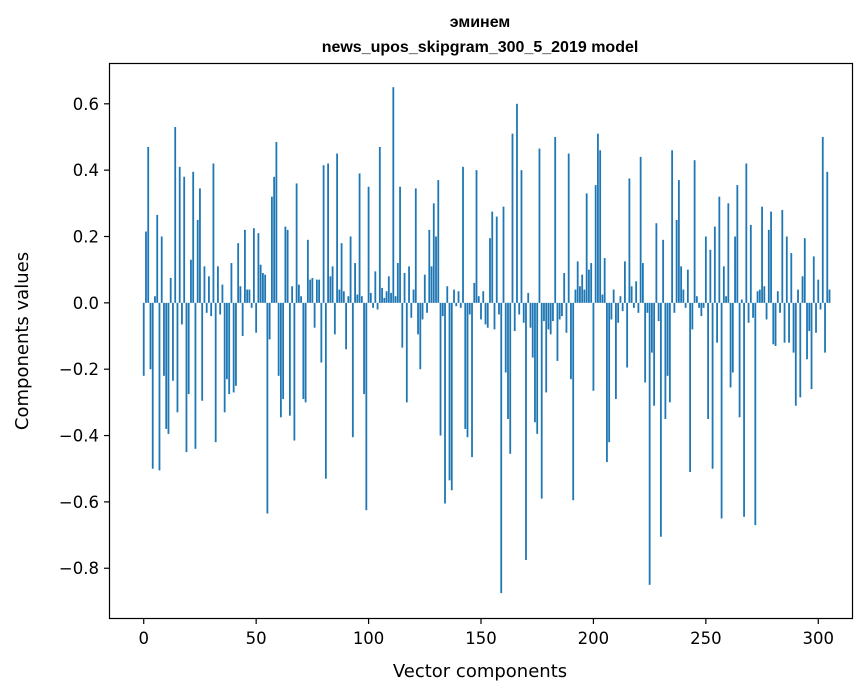  I want to click on y-tick-label: 0.2, so click(86, 237).